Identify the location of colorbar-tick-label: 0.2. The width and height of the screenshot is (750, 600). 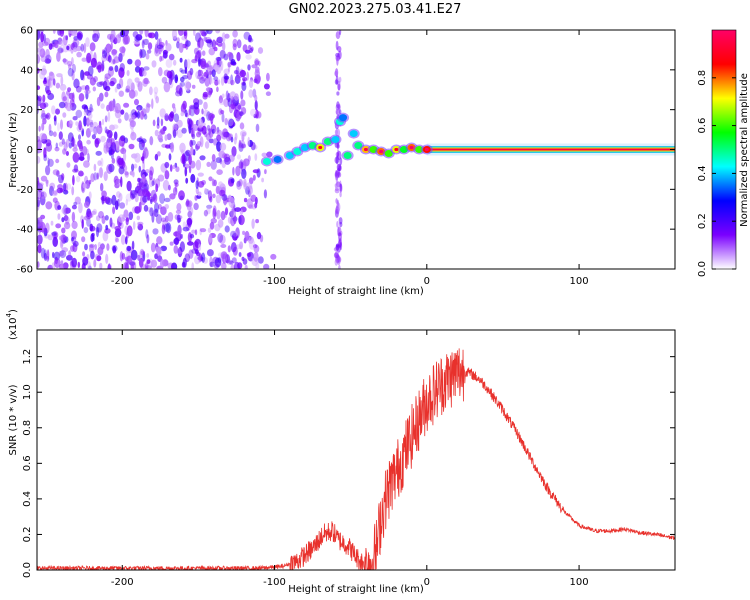
(702, 221).